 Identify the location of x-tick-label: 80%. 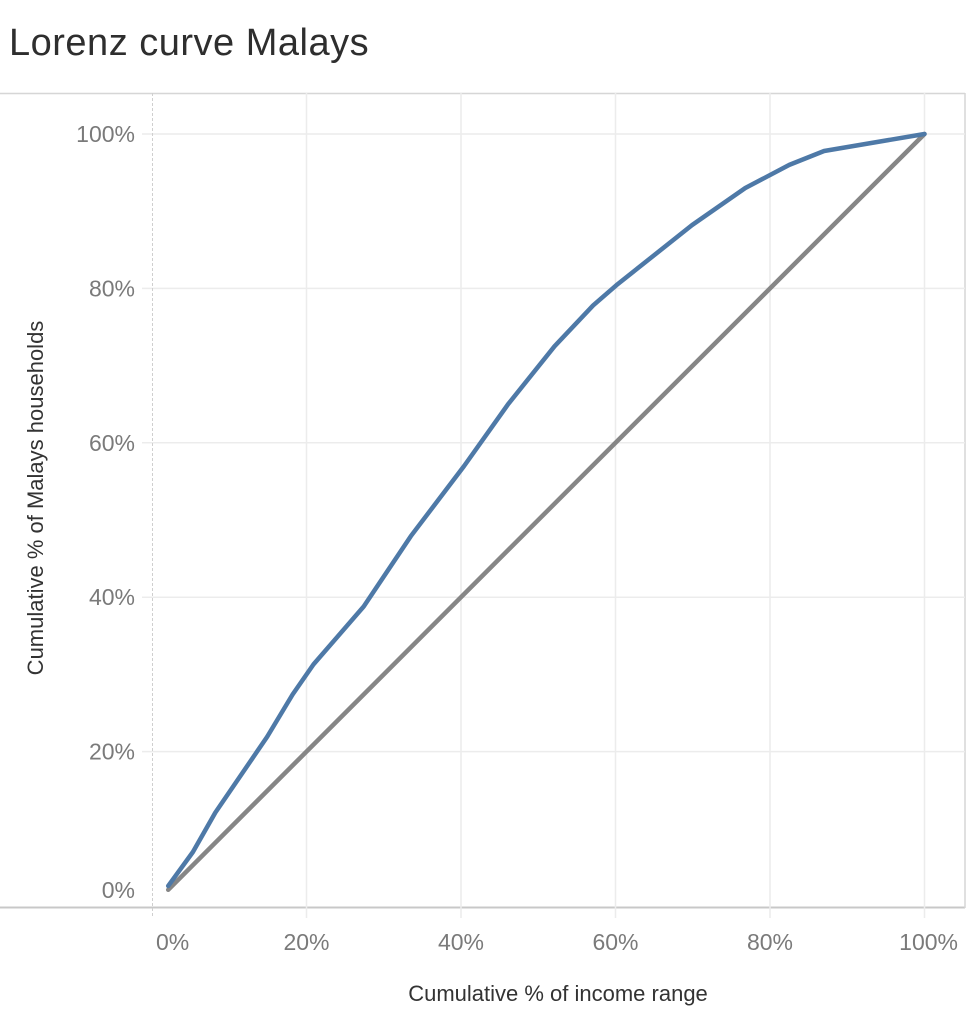
(770, 942).